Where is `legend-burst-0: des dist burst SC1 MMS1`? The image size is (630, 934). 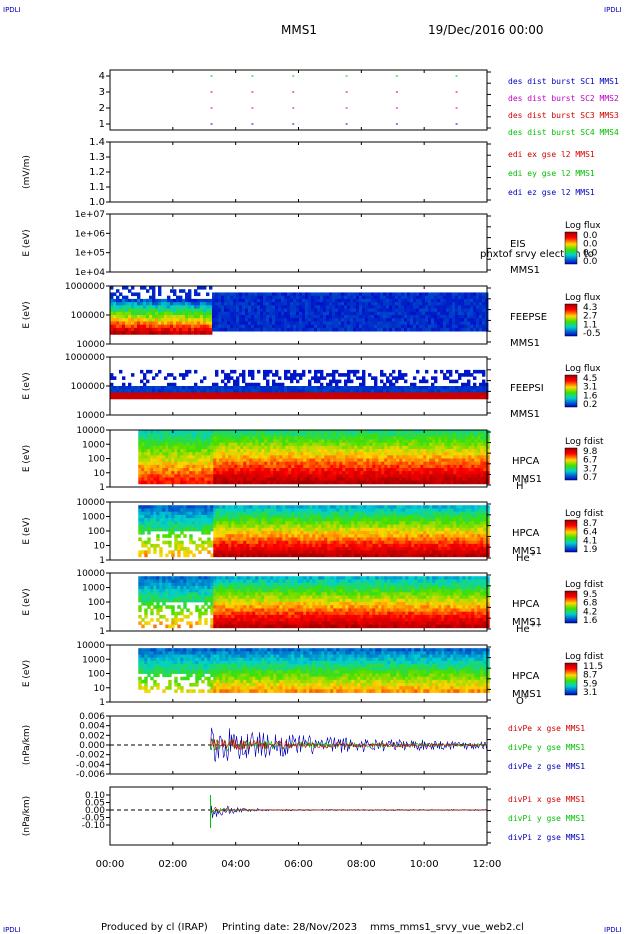
legend-burst-0: des dist burst SC1 MMS1 is located at coordinates (563, 81).